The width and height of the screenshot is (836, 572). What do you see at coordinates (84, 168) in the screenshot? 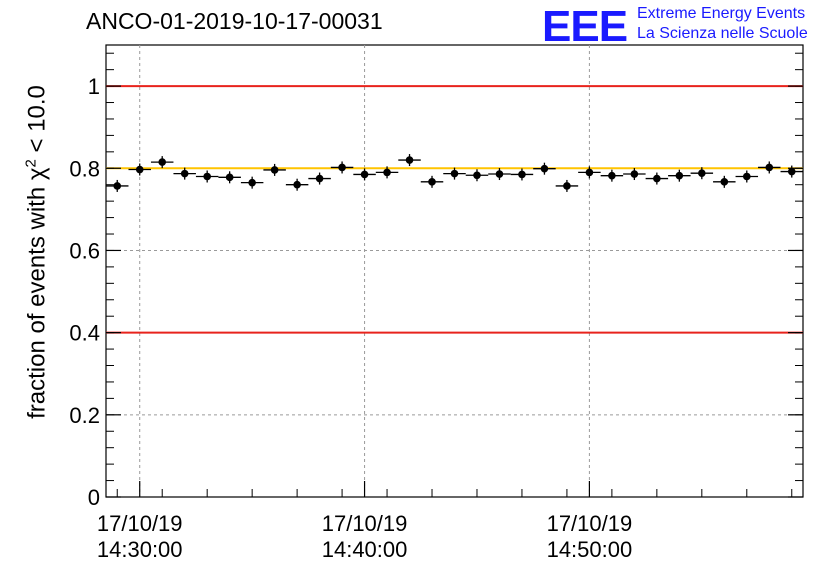
I see `y-tick-label: 0.8` at bounding box center [84, 168].